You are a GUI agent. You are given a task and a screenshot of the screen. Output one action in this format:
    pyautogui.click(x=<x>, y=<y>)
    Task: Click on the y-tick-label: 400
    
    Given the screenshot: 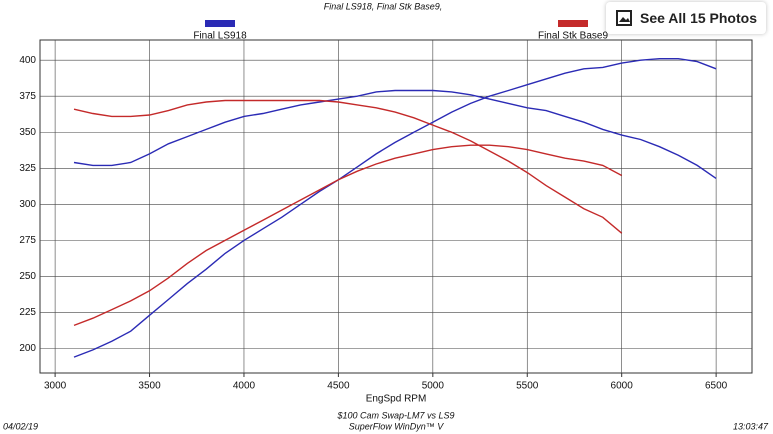 What is the action you would take?
    pyautogui.click(x=27, y=60)
    